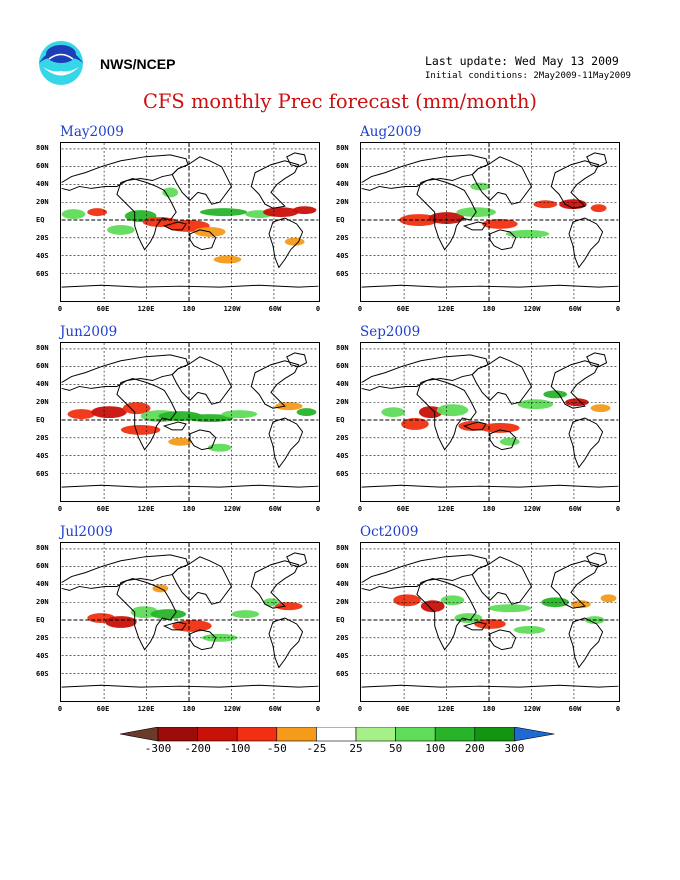  I want to click on colorbar-arrow-high, so click(534, 734).